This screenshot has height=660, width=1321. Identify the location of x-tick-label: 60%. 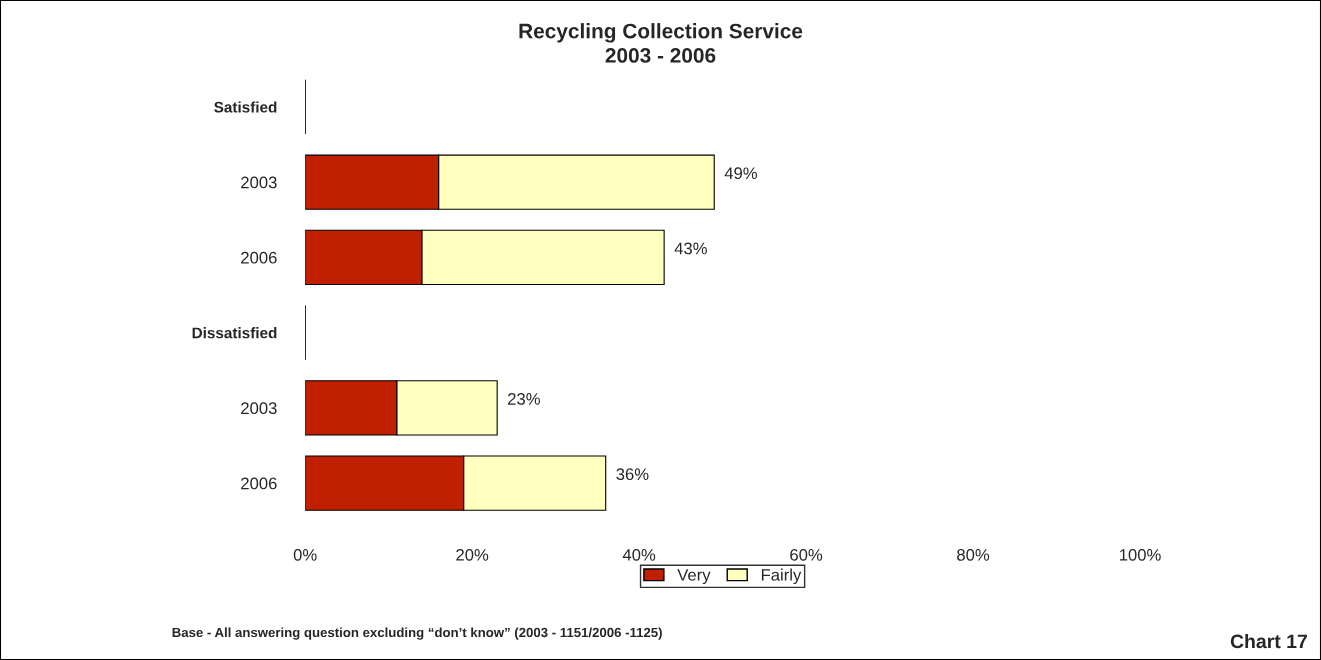
(806, 554).